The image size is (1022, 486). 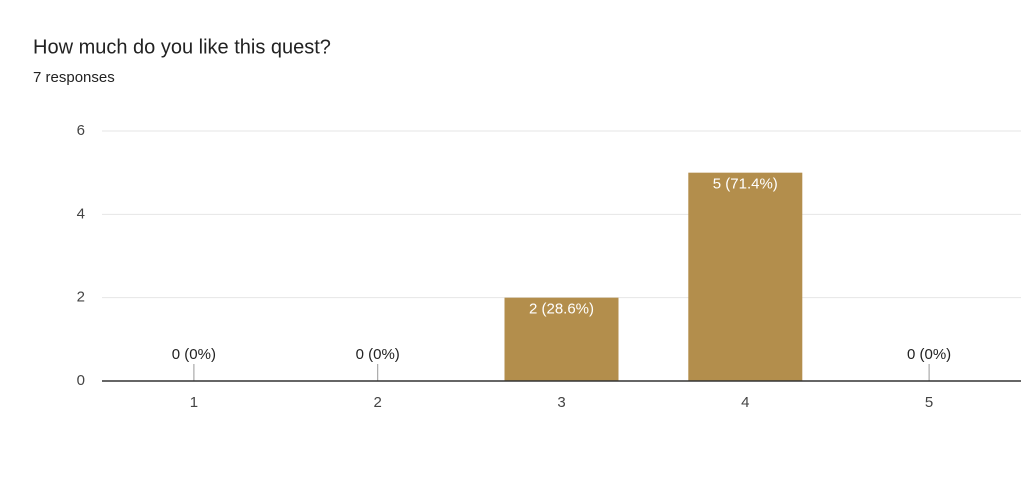 What do you see at coordinates (561, 309) in the screenshot?
I see `value-label: 2 (28.6%)` at bounding box center [561, 309].